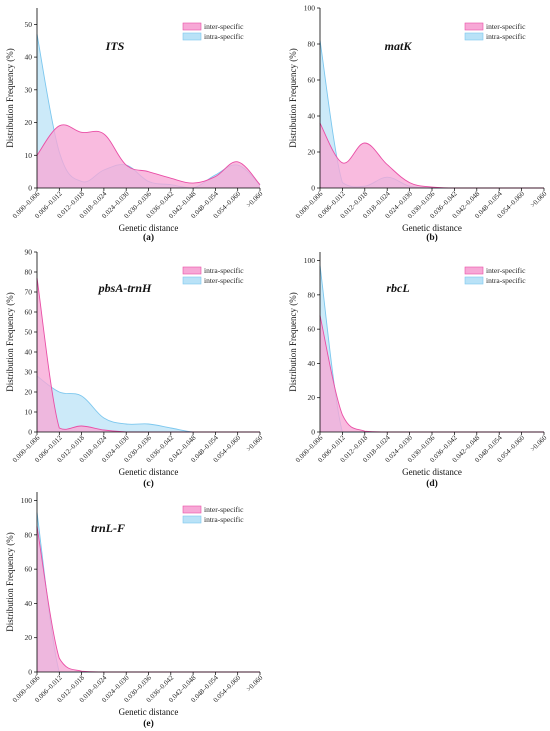 The height and width of the screenshot is (731, 550). Describe the element at coordinates (399, 46) in the screenshot. I see `gene-title: matK` at that location.